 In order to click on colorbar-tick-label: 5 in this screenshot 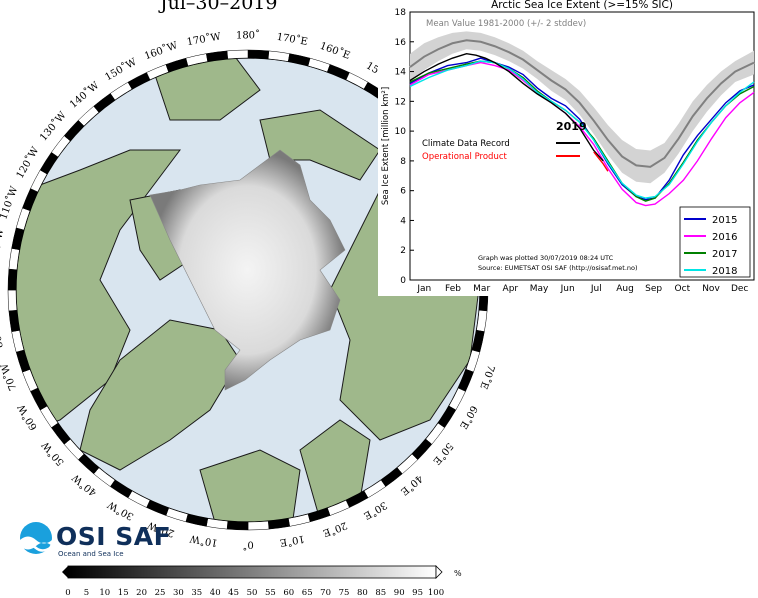, I will do `click(86, 593)`.